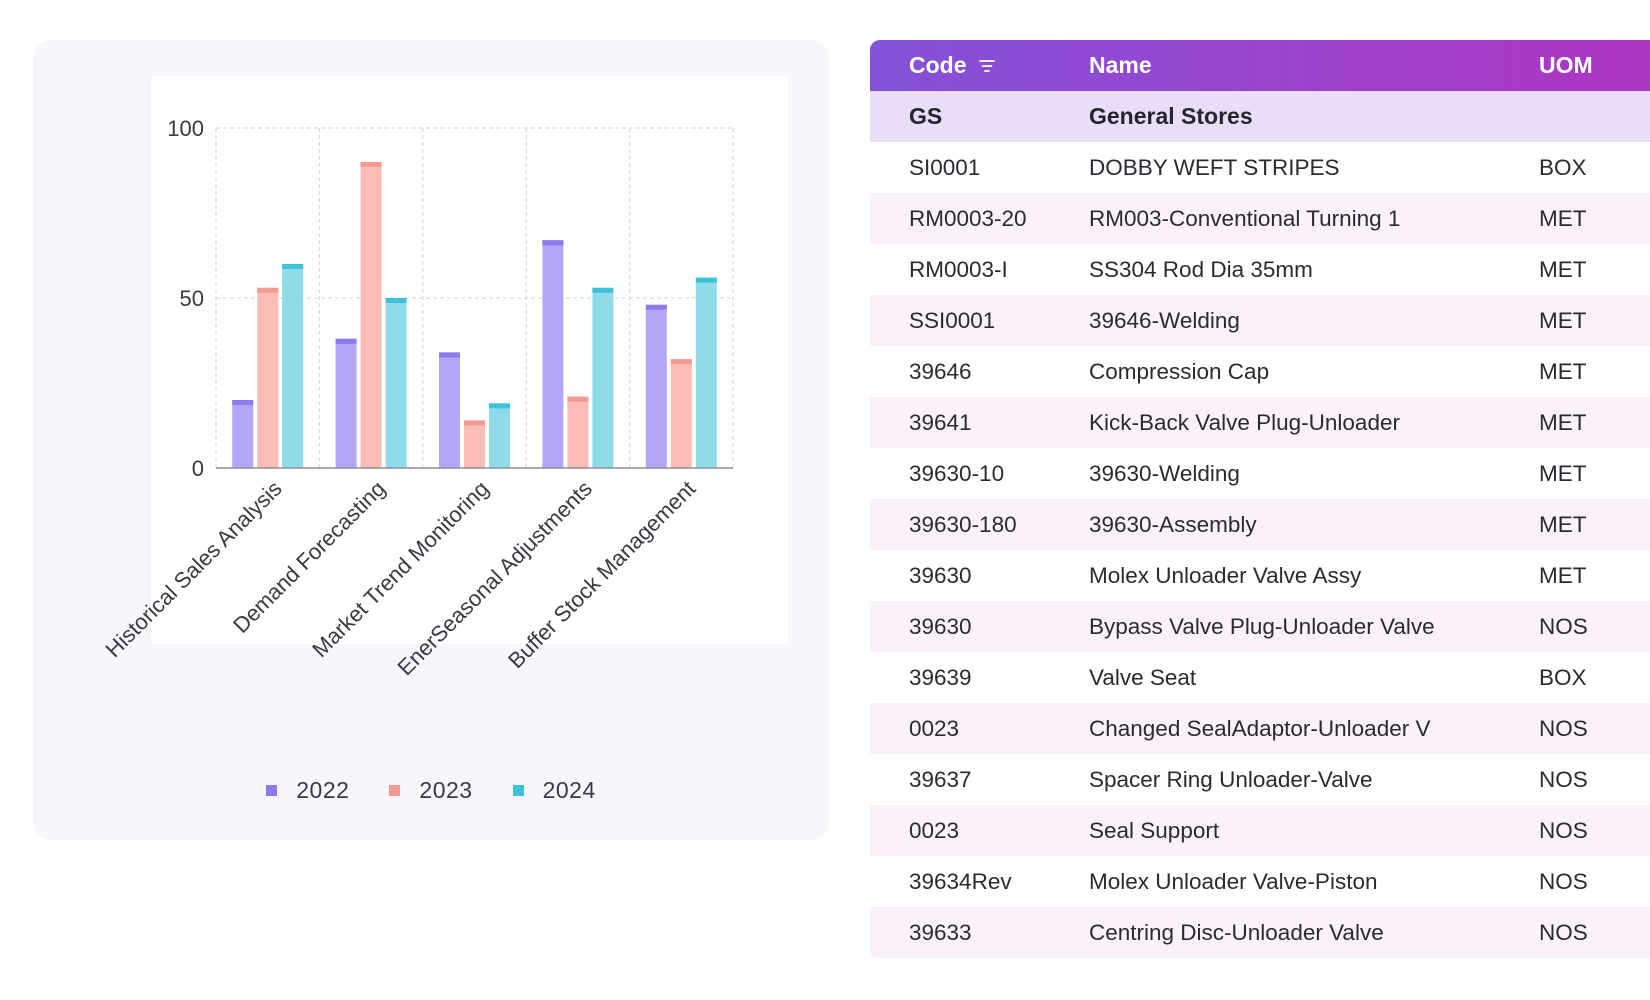 The height and width of the screenshot is (1000, 1650). What do you see at coordinates (569, 789) in the screenshot?
I see `legend-label: 2024` at bounding box center [569, 789].